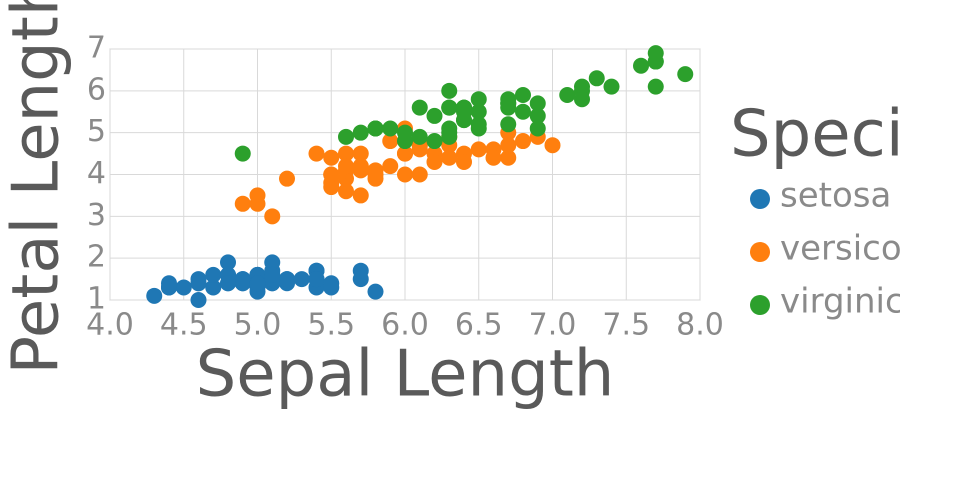 The image size is (960, 500). Describe the element at coordinates (700, 325) in the screenshot. I see `x-tick-label: 8.0` at that location.